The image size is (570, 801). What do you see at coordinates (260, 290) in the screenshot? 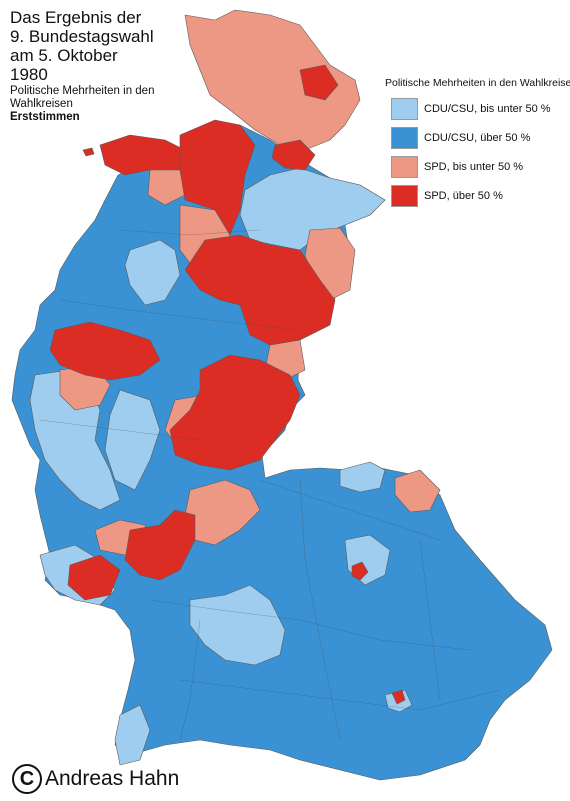
I see `region-spd-over-hannover` at bounding box center [260, 290].